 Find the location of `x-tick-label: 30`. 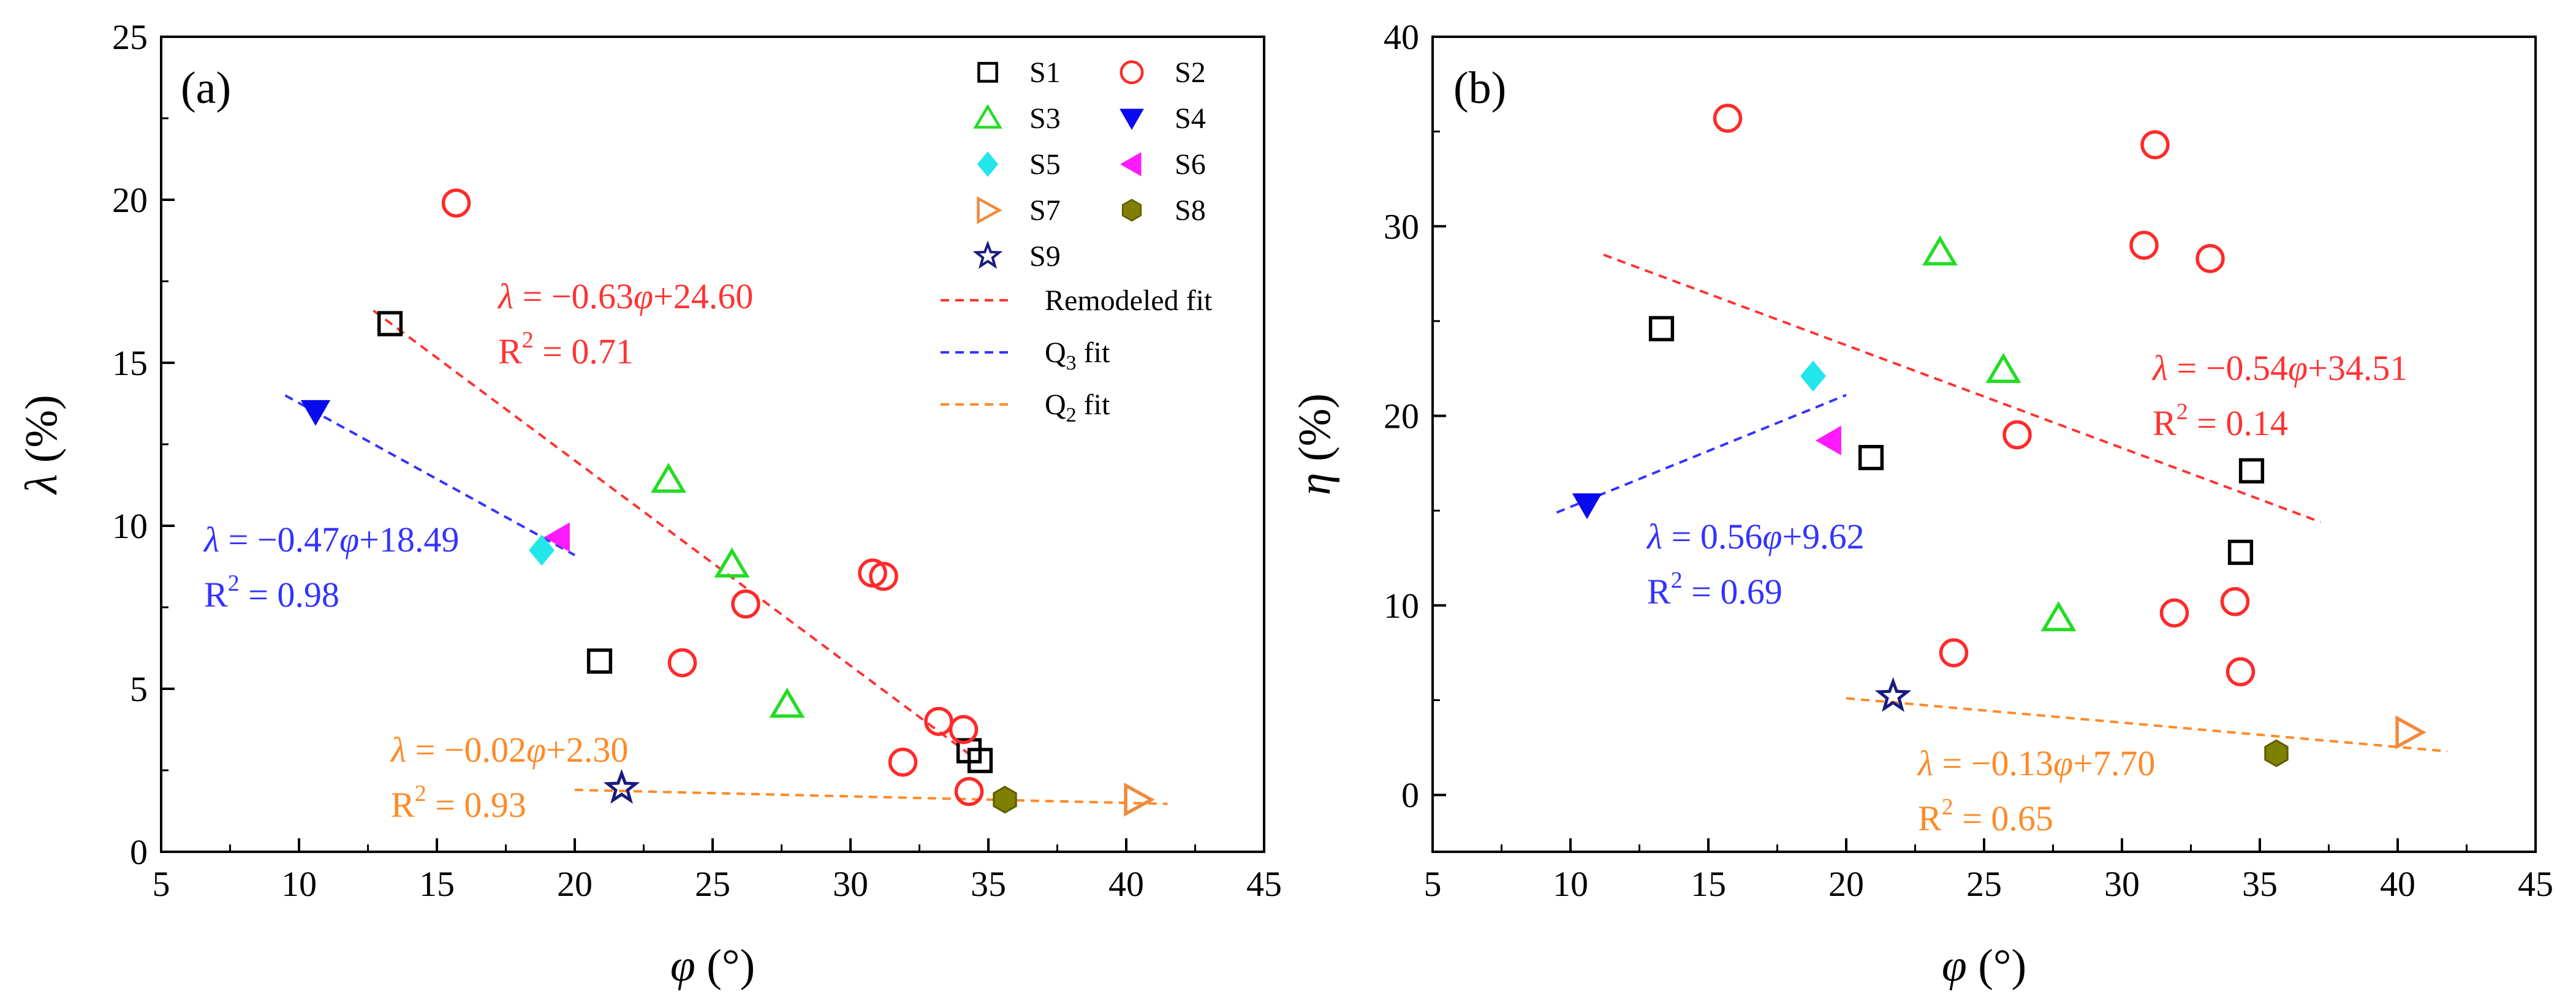

x-tick-label: 30 is located at coordinates (850, 884).